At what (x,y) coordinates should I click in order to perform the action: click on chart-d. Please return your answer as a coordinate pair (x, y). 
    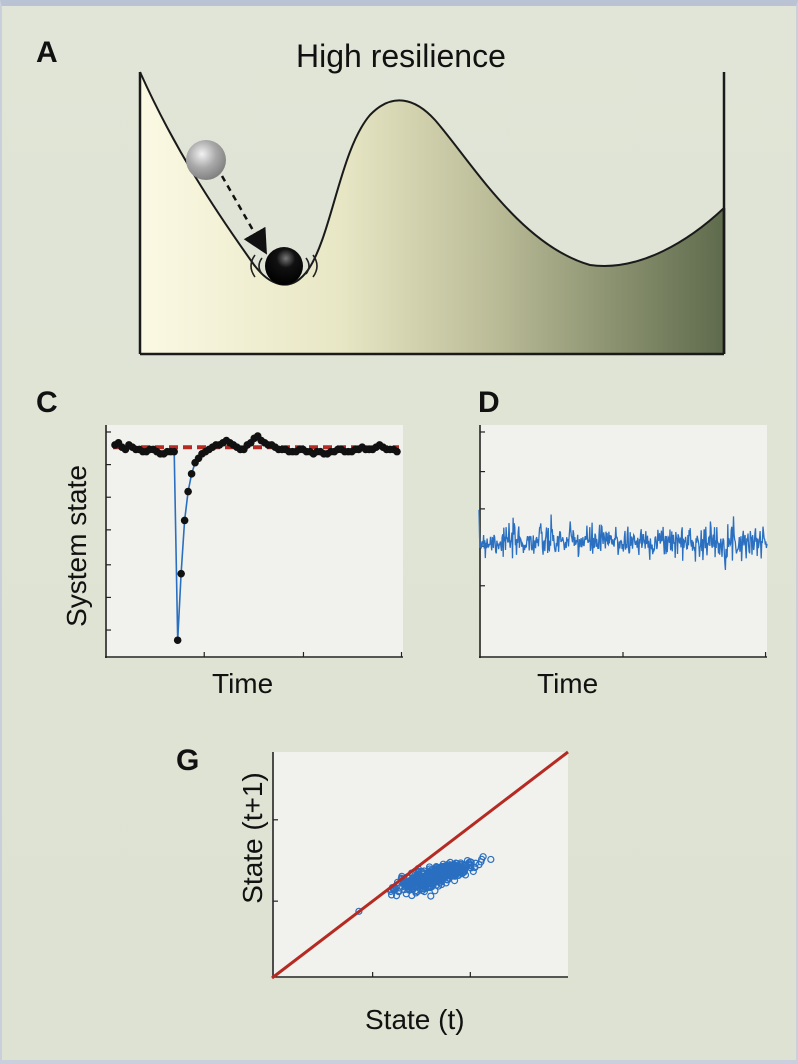
    Looking at the image, I should click on (623, 541).